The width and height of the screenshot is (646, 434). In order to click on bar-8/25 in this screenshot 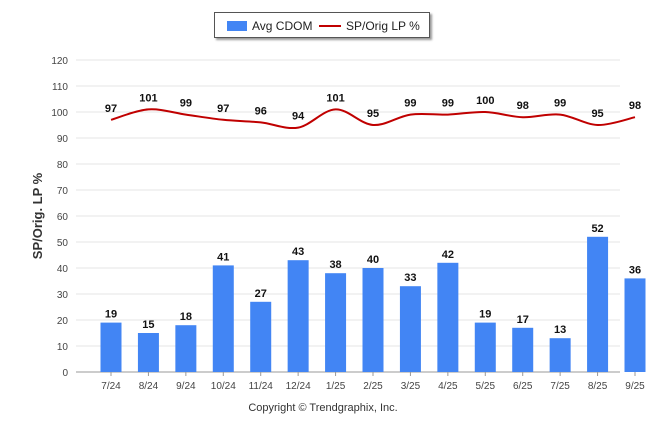, I will do `click(598, 304)`.